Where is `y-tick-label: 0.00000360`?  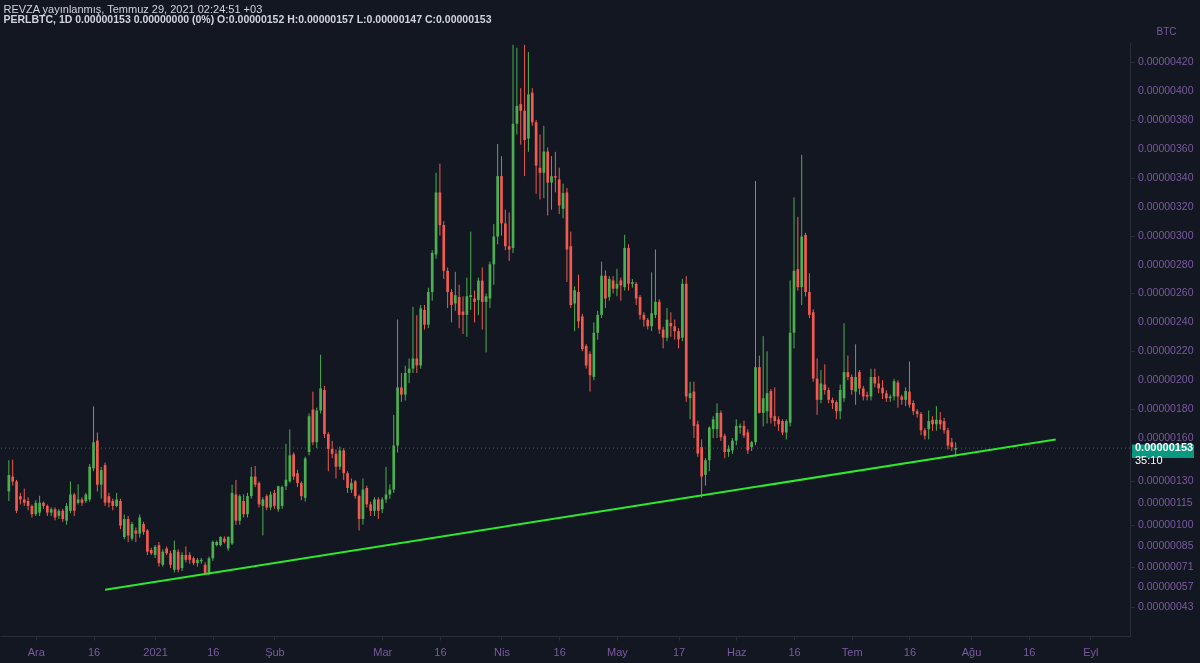 y-tick-label: 0.00000360 is located at coordinates (1166, 147).